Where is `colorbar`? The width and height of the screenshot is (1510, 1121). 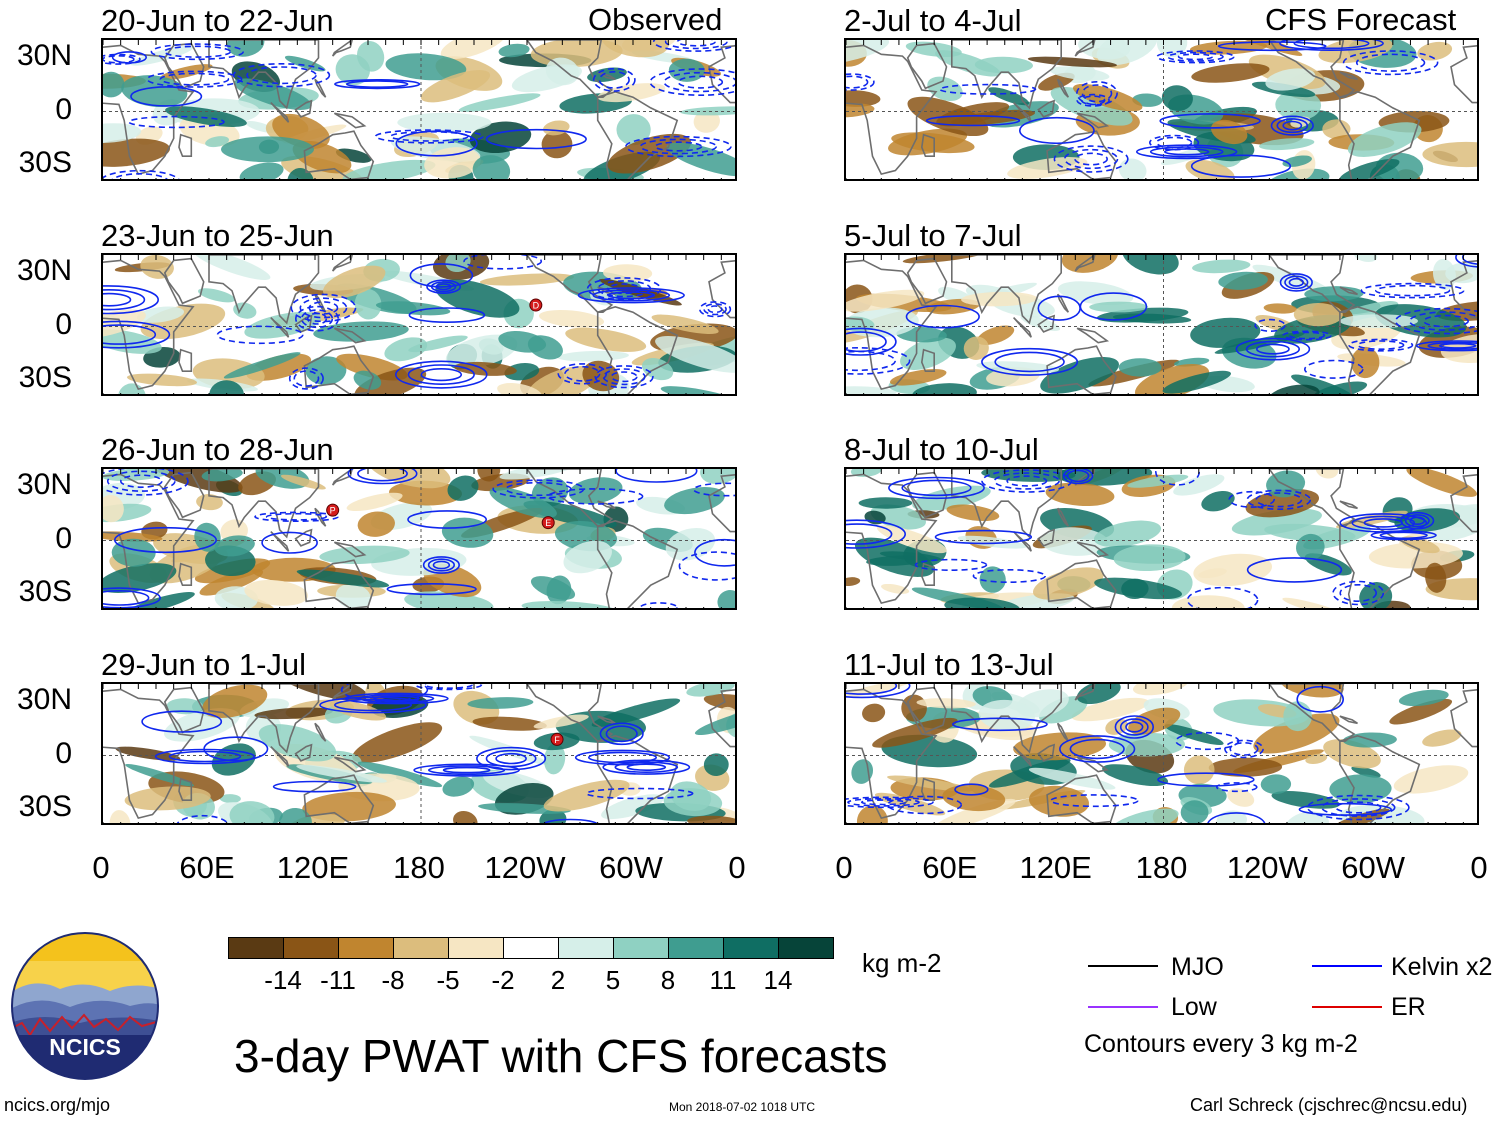
colorbar is located at coordinates (531, 948).